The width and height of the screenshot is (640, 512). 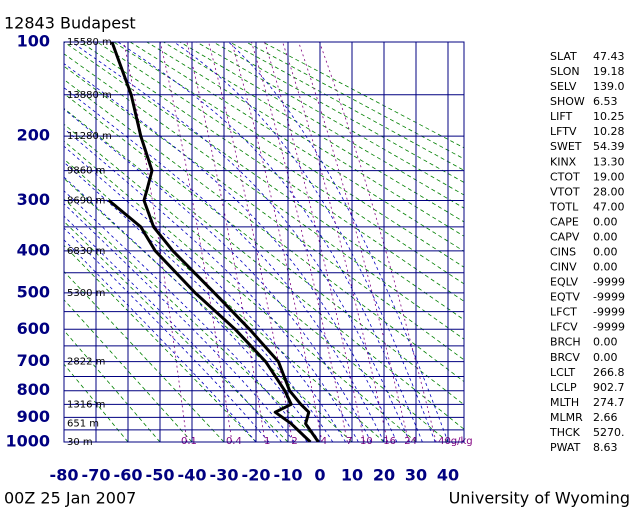 I want to click on y-tick-label: 1000, so click(x=27, y=441).